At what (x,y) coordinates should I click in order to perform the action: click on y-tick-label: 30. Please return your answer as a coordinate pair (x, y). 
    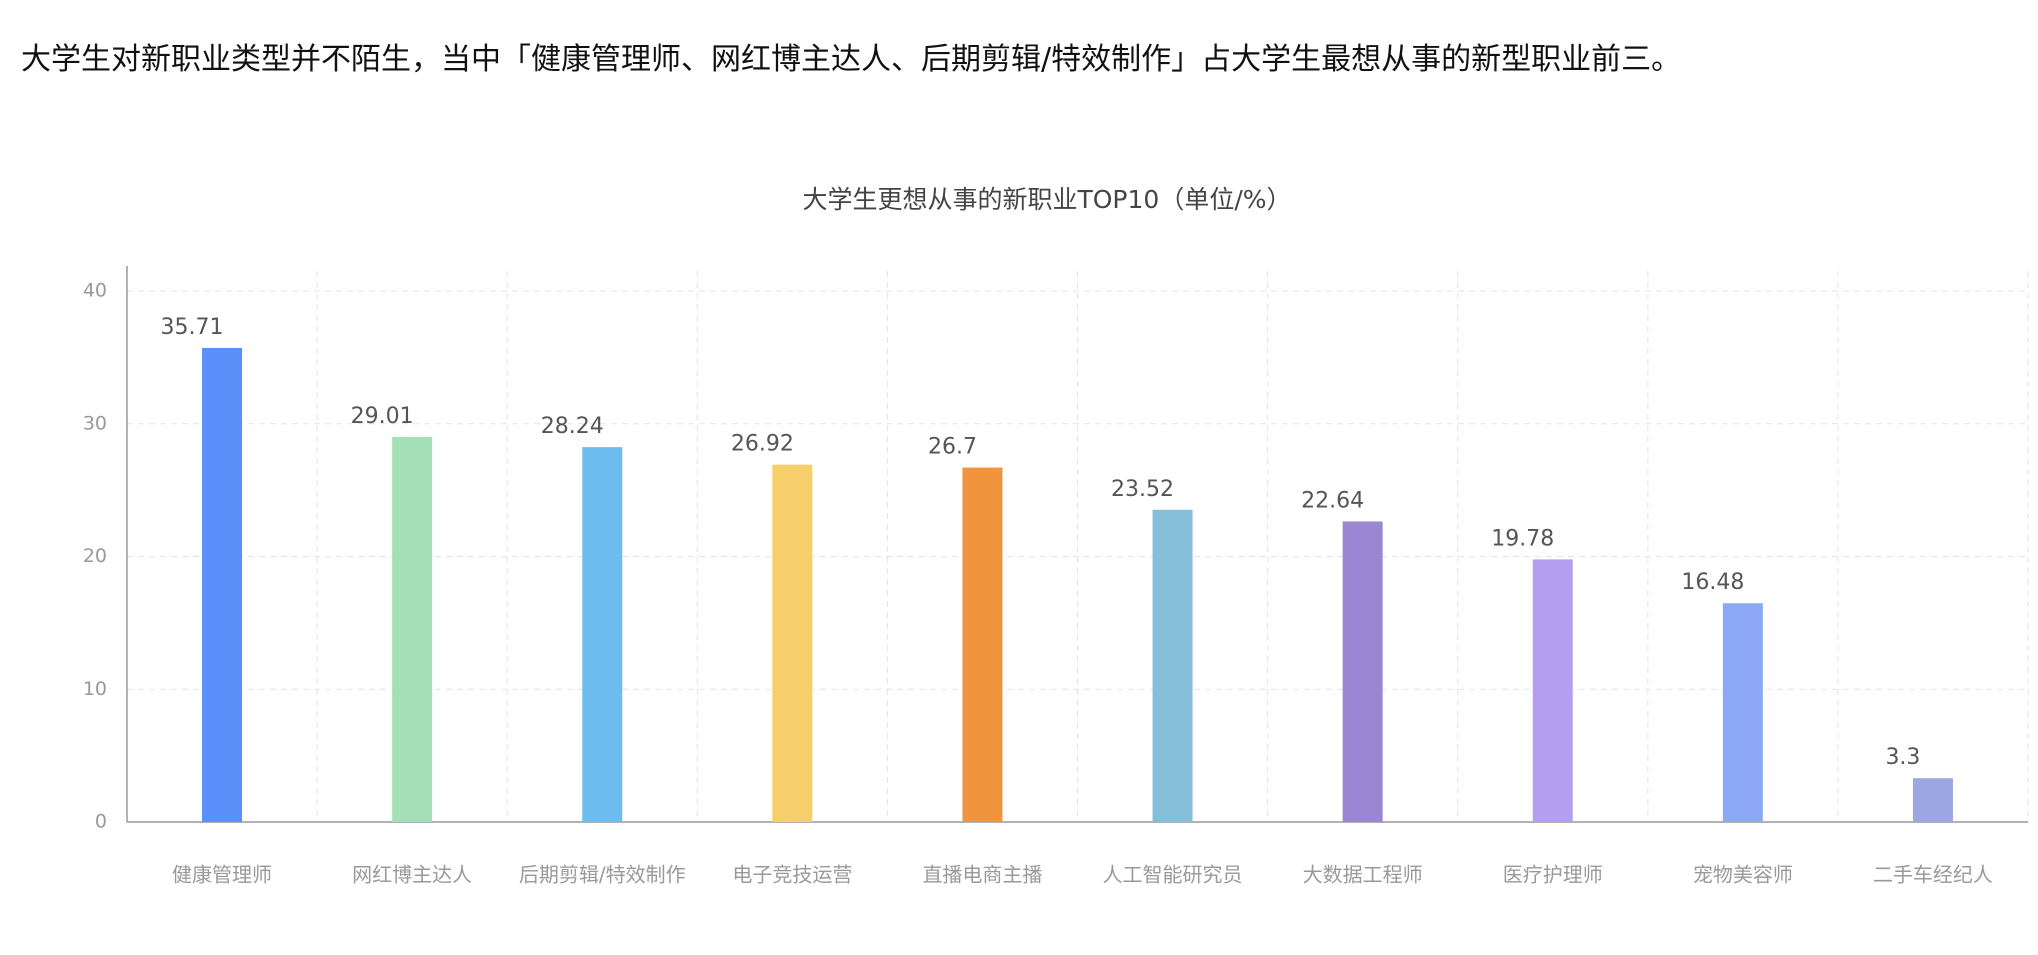
    Looking at the image, I should click on (95, 423).